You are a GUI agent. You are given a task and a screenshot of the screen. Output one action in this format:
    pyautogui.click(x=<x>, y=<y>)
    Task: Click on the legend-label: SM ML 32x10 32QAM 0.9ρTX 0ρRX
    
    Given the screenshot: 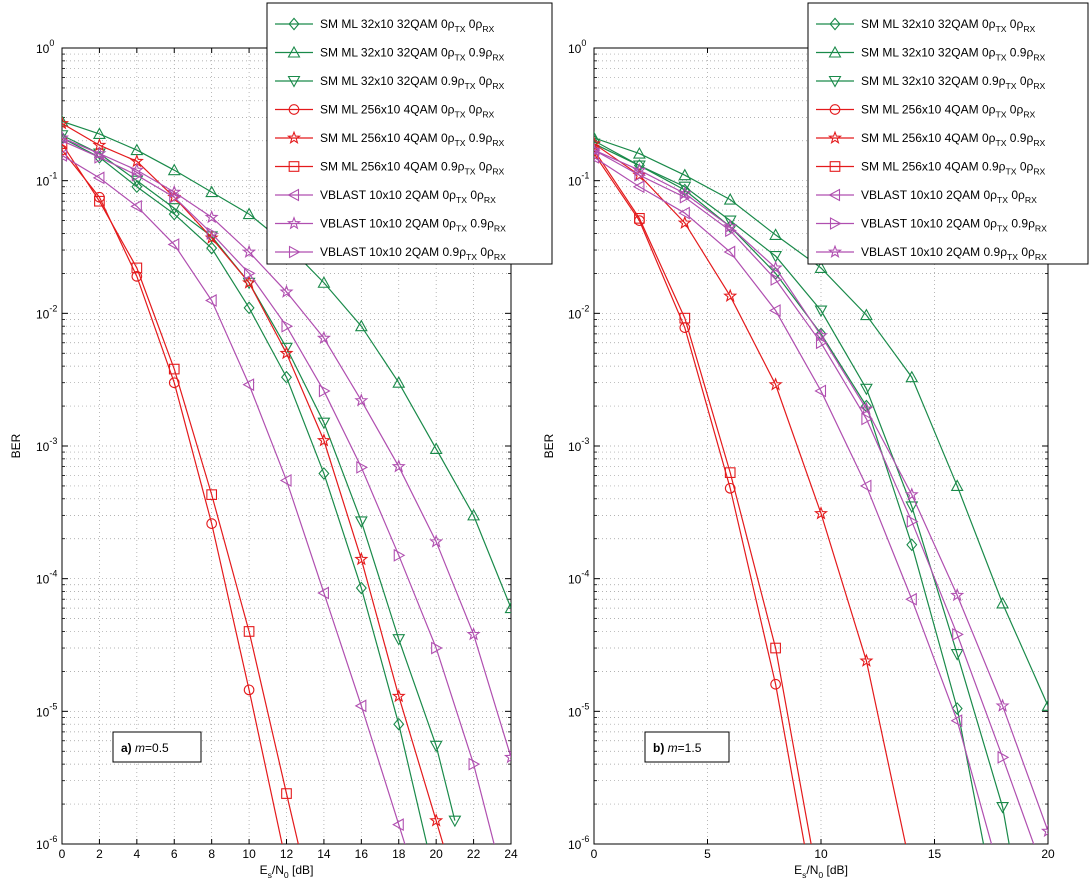 What is the action you would take?
    pyautogui.click(x=412, y=82)
    